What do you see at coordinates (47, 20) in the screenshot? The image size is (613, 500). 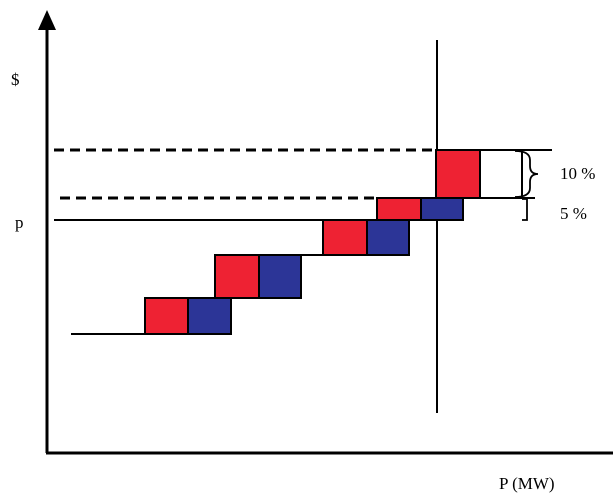 I see `y-axis-arrow` at bounding box center [47, 20].